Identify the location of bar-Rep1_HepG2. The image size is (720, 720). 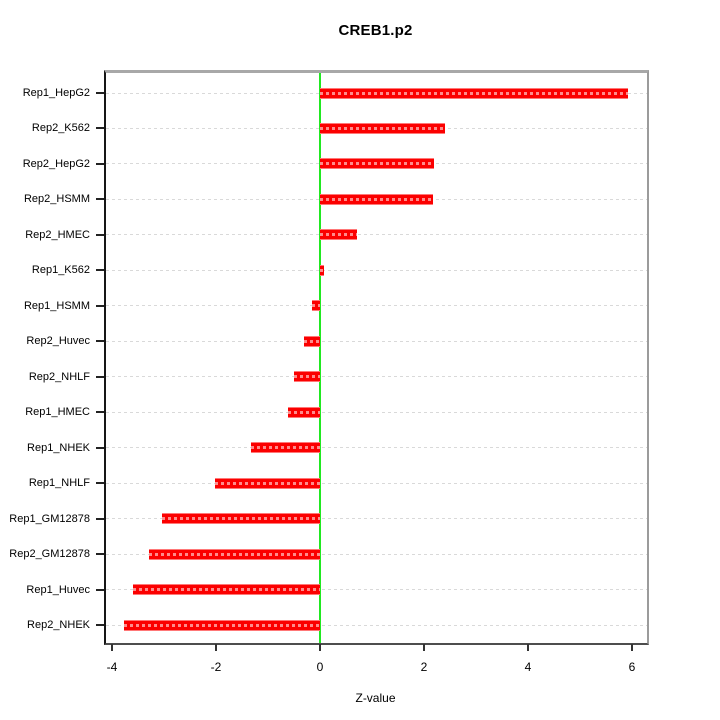
(474, 93).